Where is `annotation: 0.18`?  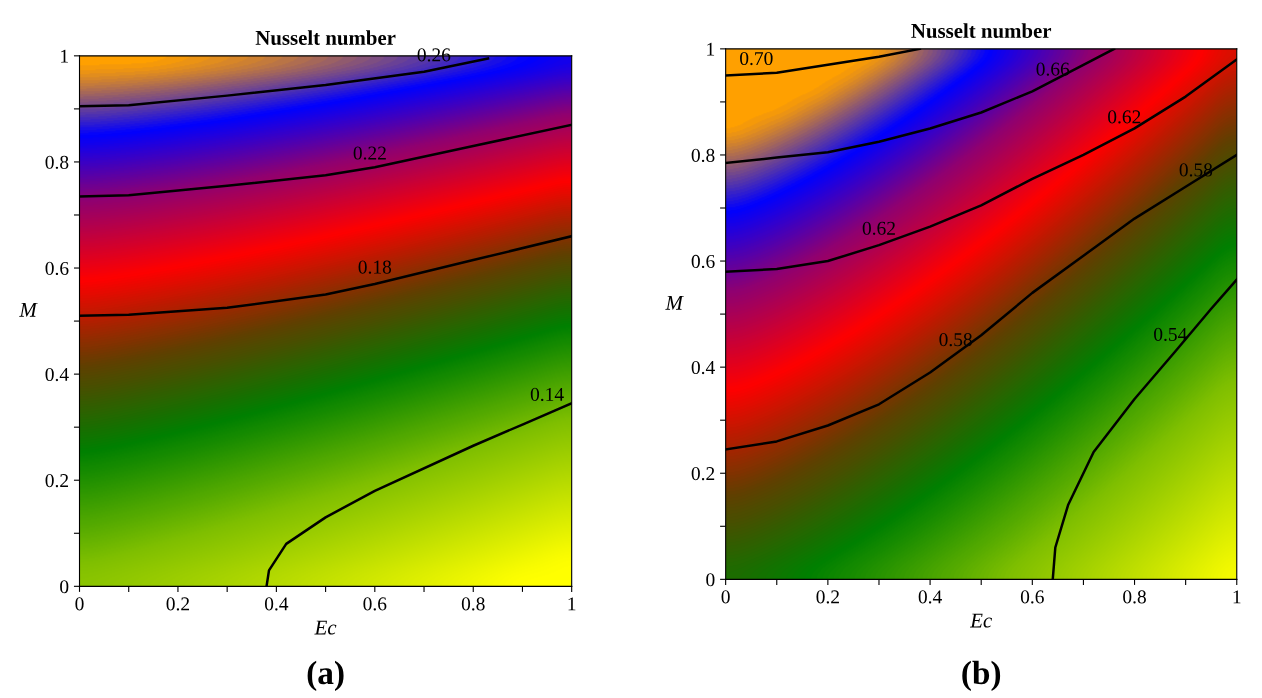 annotation: 0.18 is located at coordinates (375, 267).